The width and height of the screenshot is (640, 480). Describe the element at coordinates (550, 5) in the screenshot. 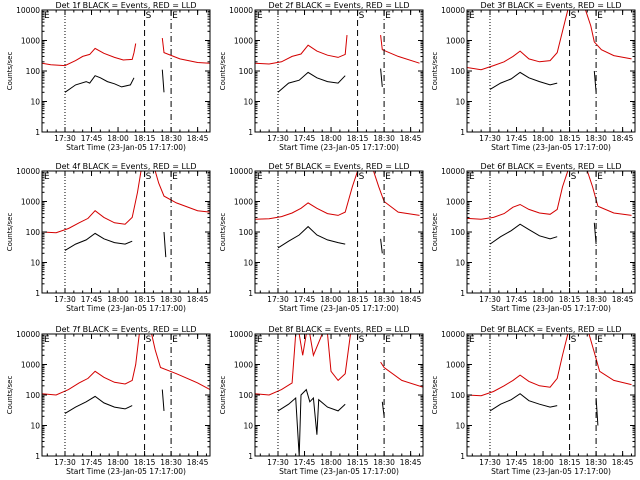

I see `panel-title: Det 3f BLACK = Events, RED = LLD` at that location.